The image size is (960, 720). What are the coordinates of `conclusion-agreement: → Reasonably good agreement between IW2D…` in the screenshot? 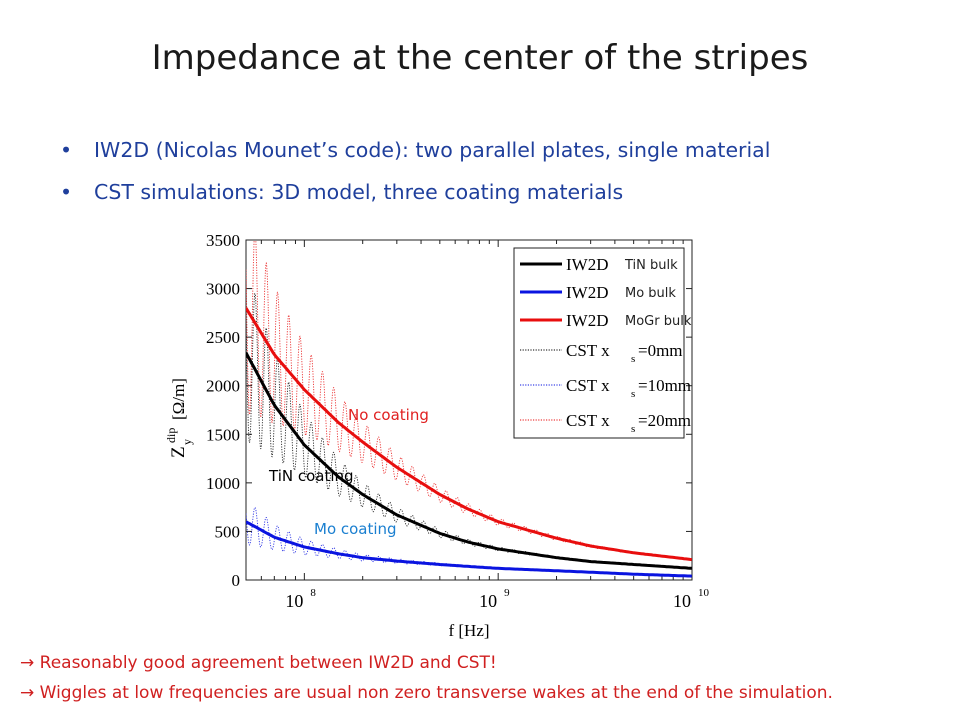 It's located at (258, 663).